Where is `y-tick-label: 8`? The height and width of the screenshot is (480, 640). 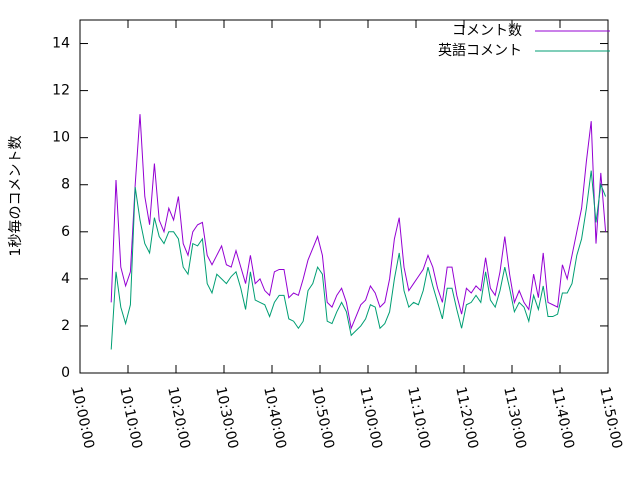 y-tick-label: 8 is located at coordinates (65, 185).